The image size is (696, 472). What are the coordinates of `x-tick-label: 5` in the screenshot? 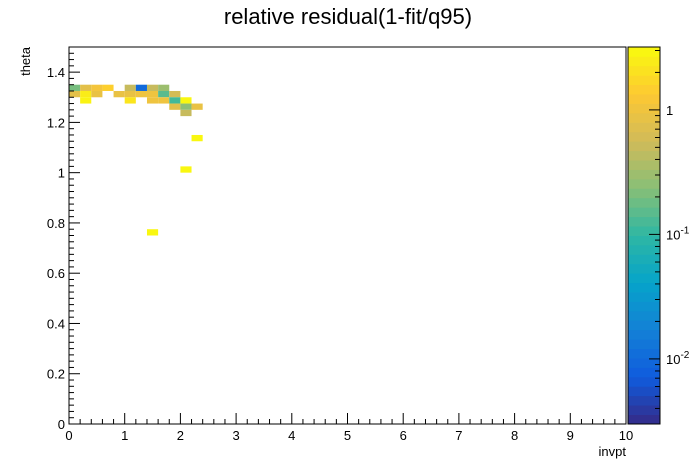 It's located at (347, 435).